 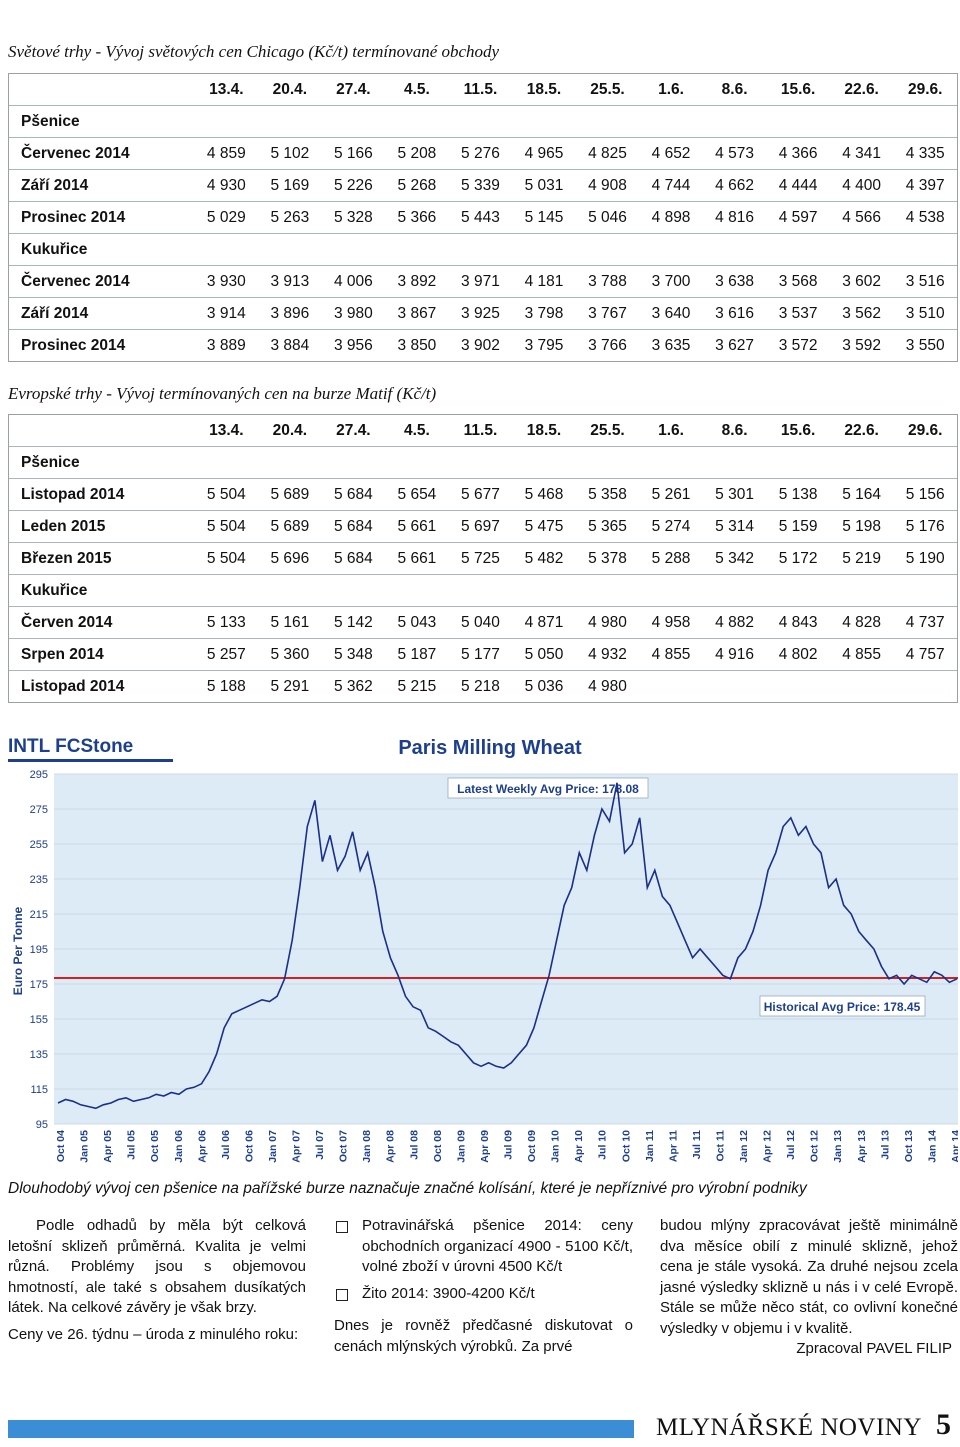 I want to click on x-tick-label: Oct 08, so click(x=438, y=1146).